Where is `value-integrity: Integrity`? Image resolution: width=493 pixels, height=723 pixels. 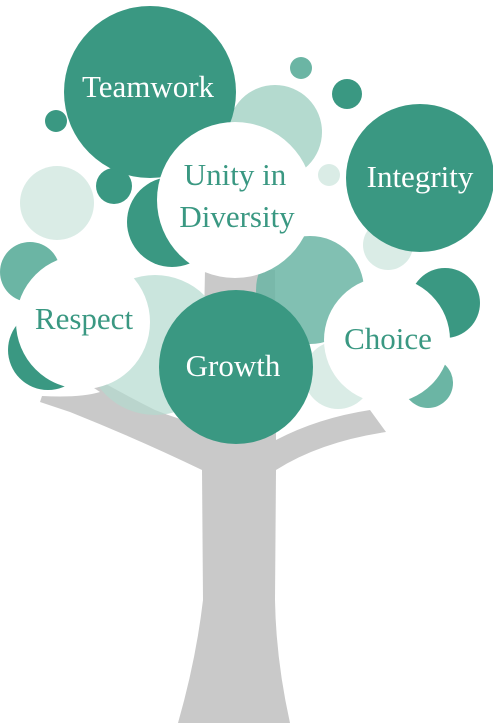 value-integrity: Integrity is located at coordinates (419, 178).